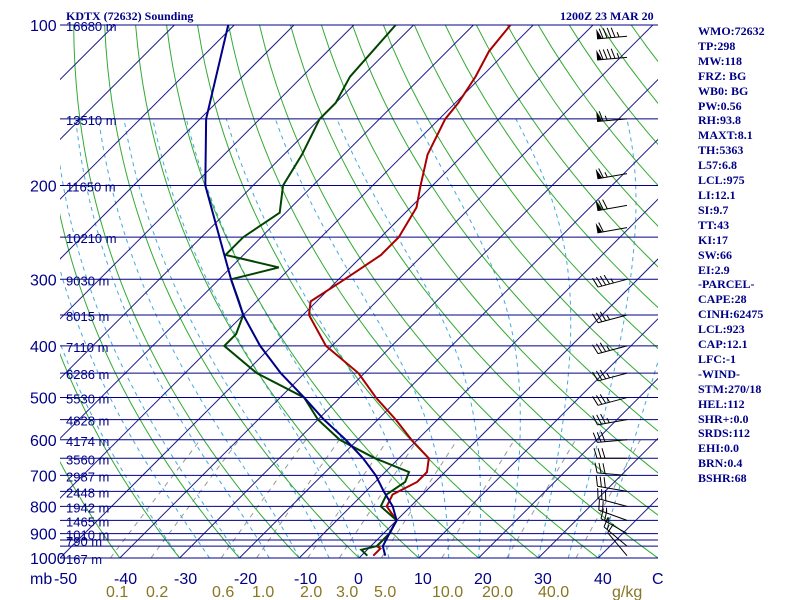 The image size is (800, 600). What do you see at coordinates (87, 421) in the screenshot?
I see `height-label: 4828 m` at bounding box center [87, 421].